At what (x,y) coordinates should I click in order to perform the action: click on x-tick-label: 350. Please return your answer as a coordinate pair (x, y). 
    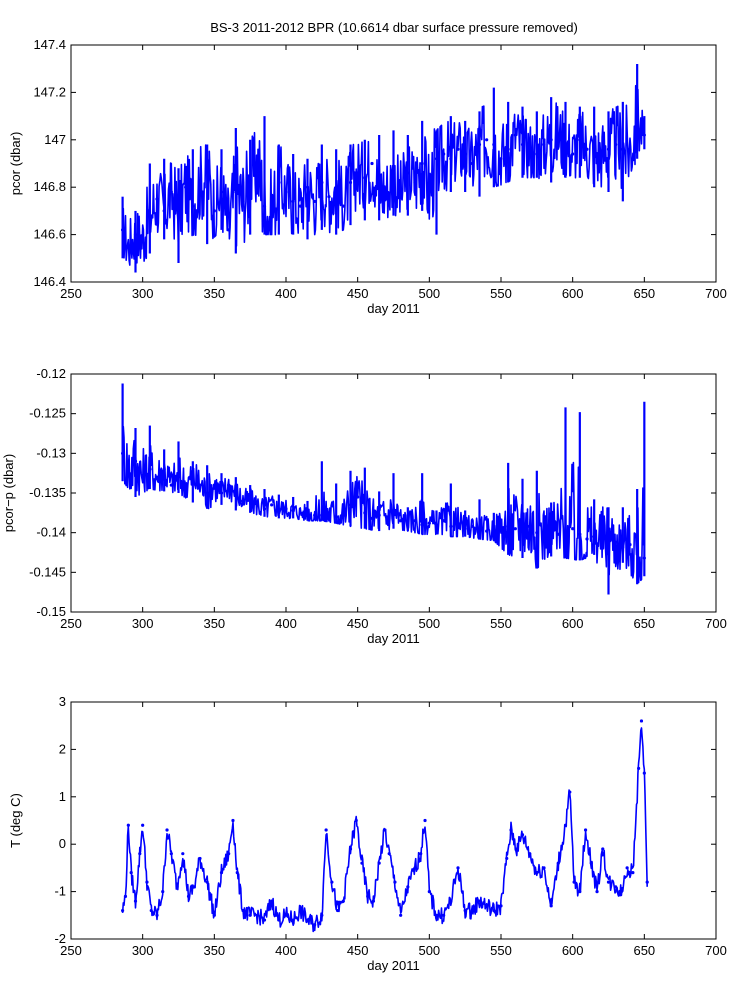
    Looking at the image, I should click on (214, 293).